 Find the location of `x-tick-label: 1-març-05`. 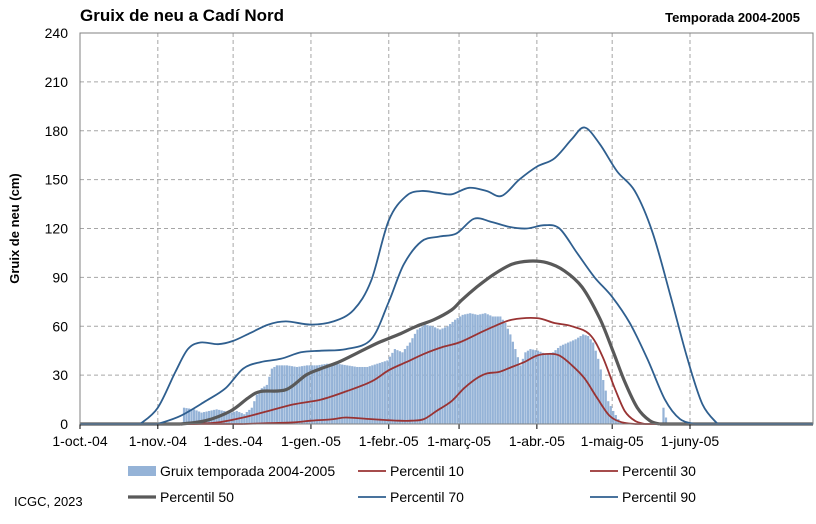

x-tick-label: 1-març-05 is located at coordinates (459, 441).